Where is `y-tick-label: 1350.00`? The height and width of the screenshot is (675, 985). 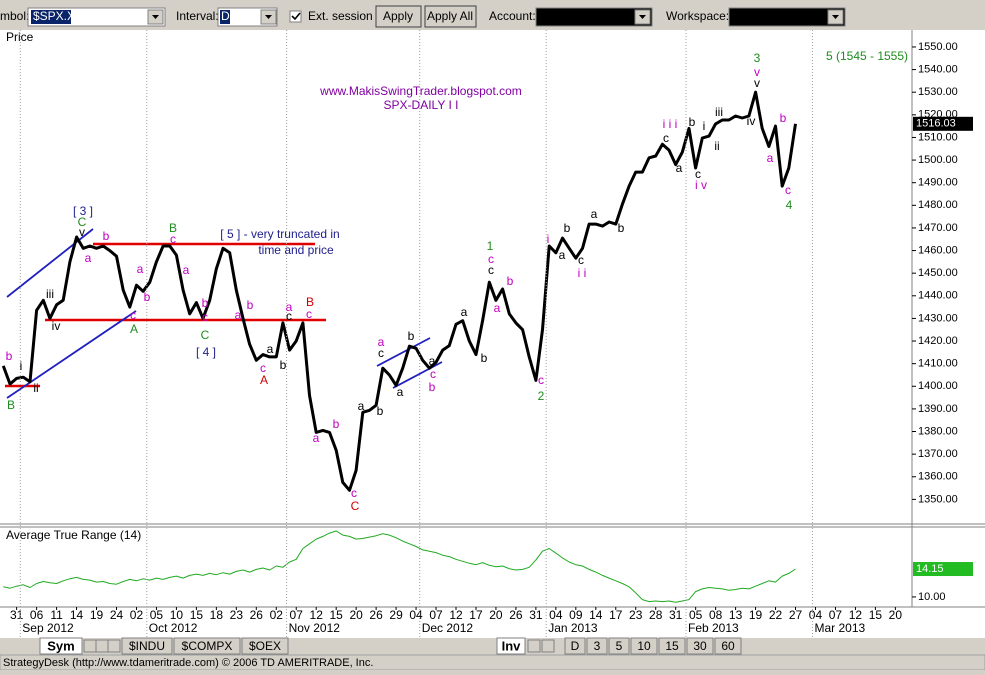
y-tick-label: 1350.00 is located at coordinates (938, 499).